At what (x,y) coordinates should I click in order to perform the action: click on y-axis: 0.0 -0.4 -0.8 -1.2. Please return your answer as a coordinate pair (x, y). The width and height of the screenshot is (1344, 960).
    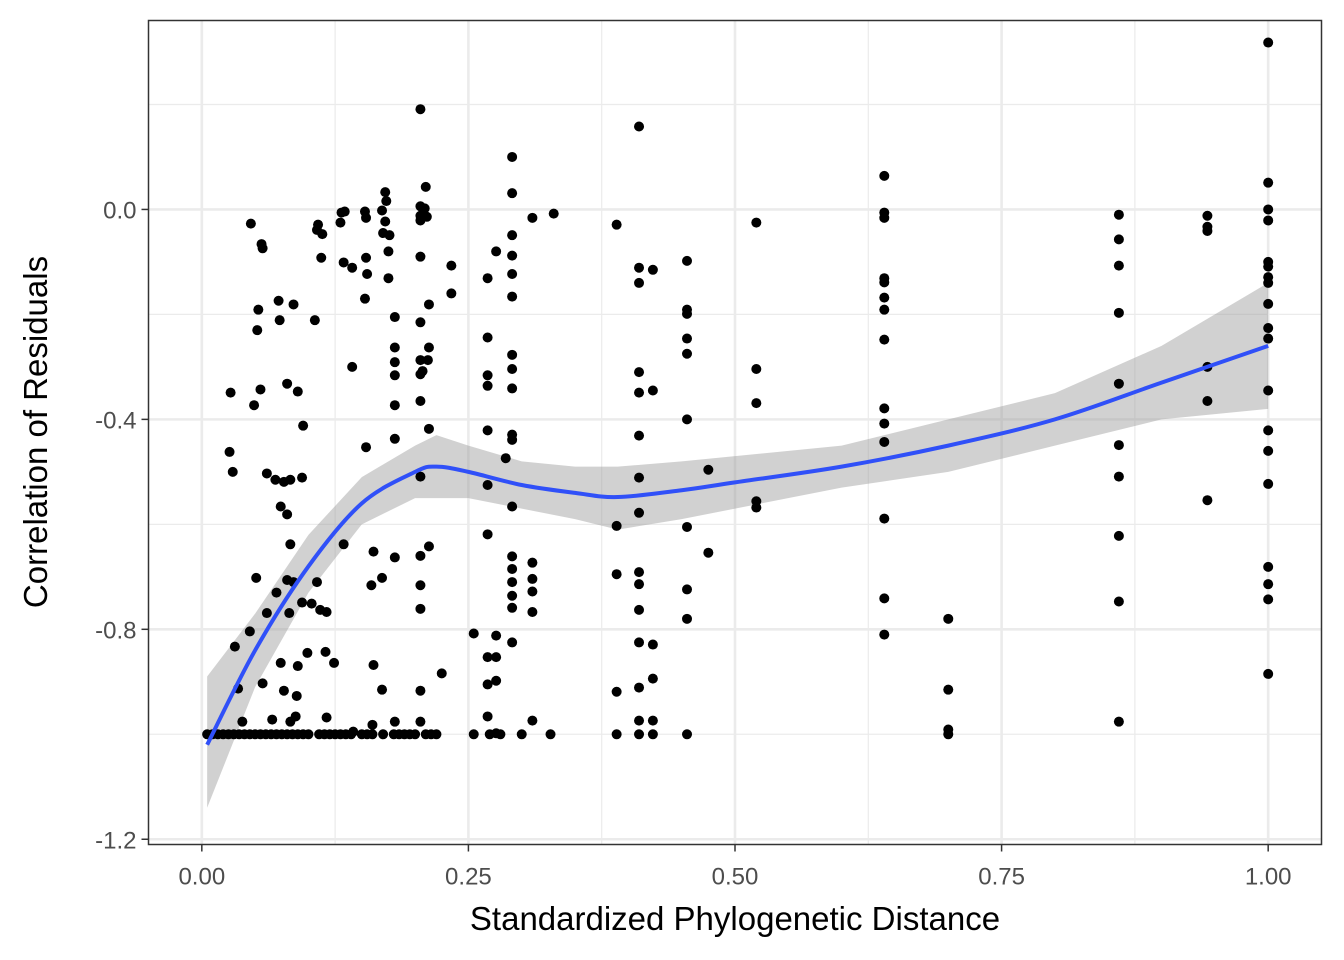
    Looking at the image, I should click on (122, 525).